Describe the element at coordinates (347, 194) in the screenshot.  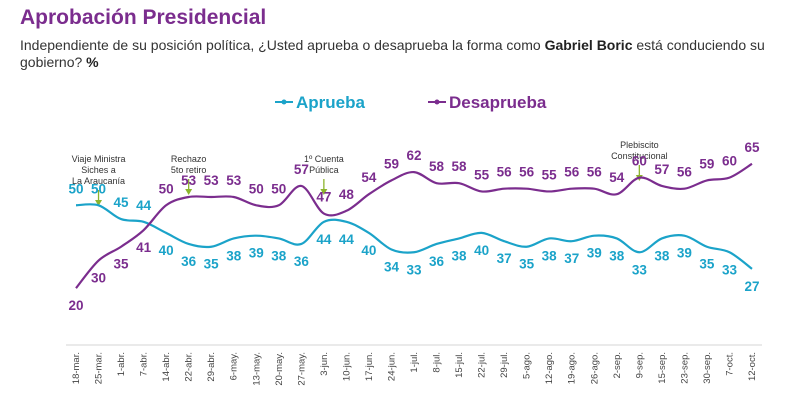
I see `data-label-desaprueba: 48` at that location.